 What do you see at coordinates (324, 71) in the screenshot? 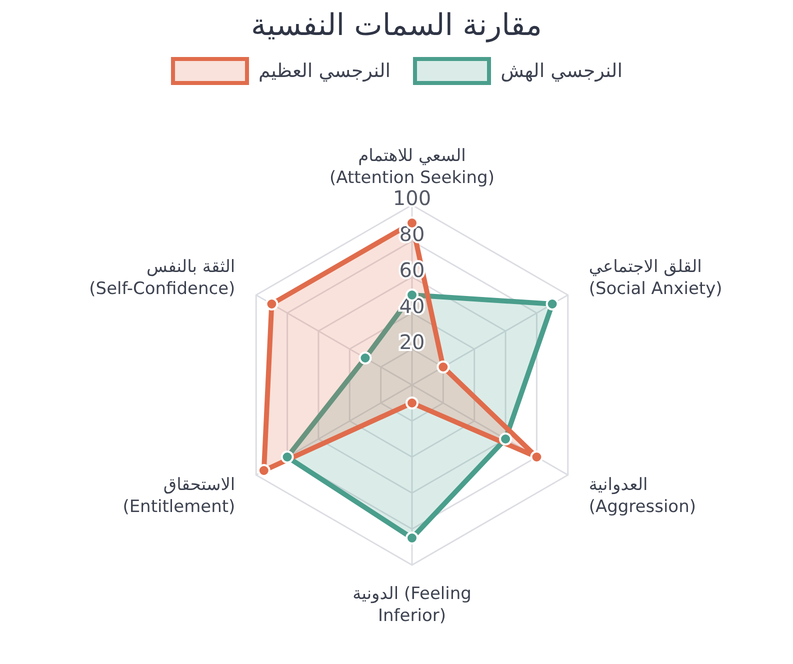
I see `legend-label: النرجسي العظيم` at bounding box center [324, 71].